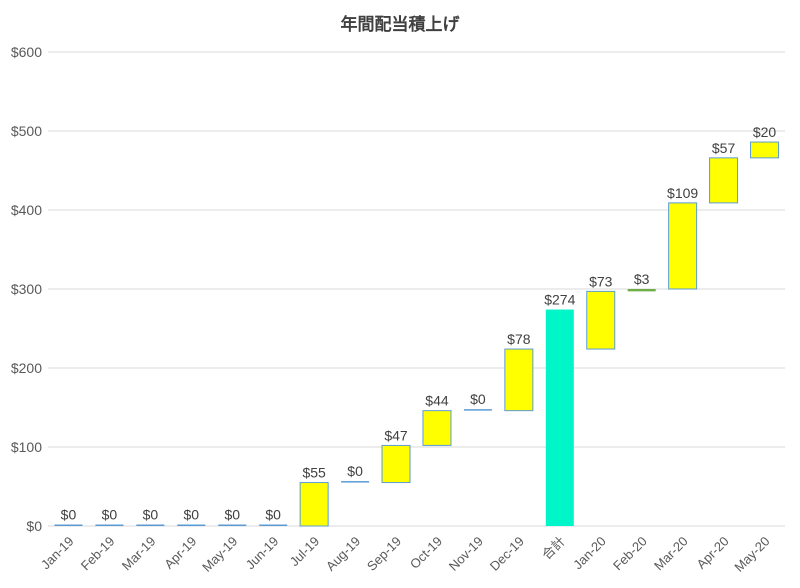 The height and width of the screenshot is (588, 800). What do you see at coordinates (426, 553) in the screenshot?
I see `x-tick-label: Oct-19` at bounding box center [426, 553].